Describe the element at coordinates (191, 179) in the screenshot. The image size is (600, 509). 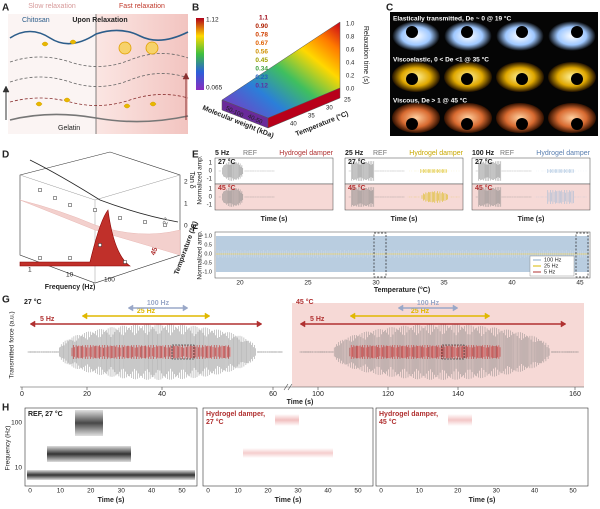
I see `label: Tan δ` at that location.